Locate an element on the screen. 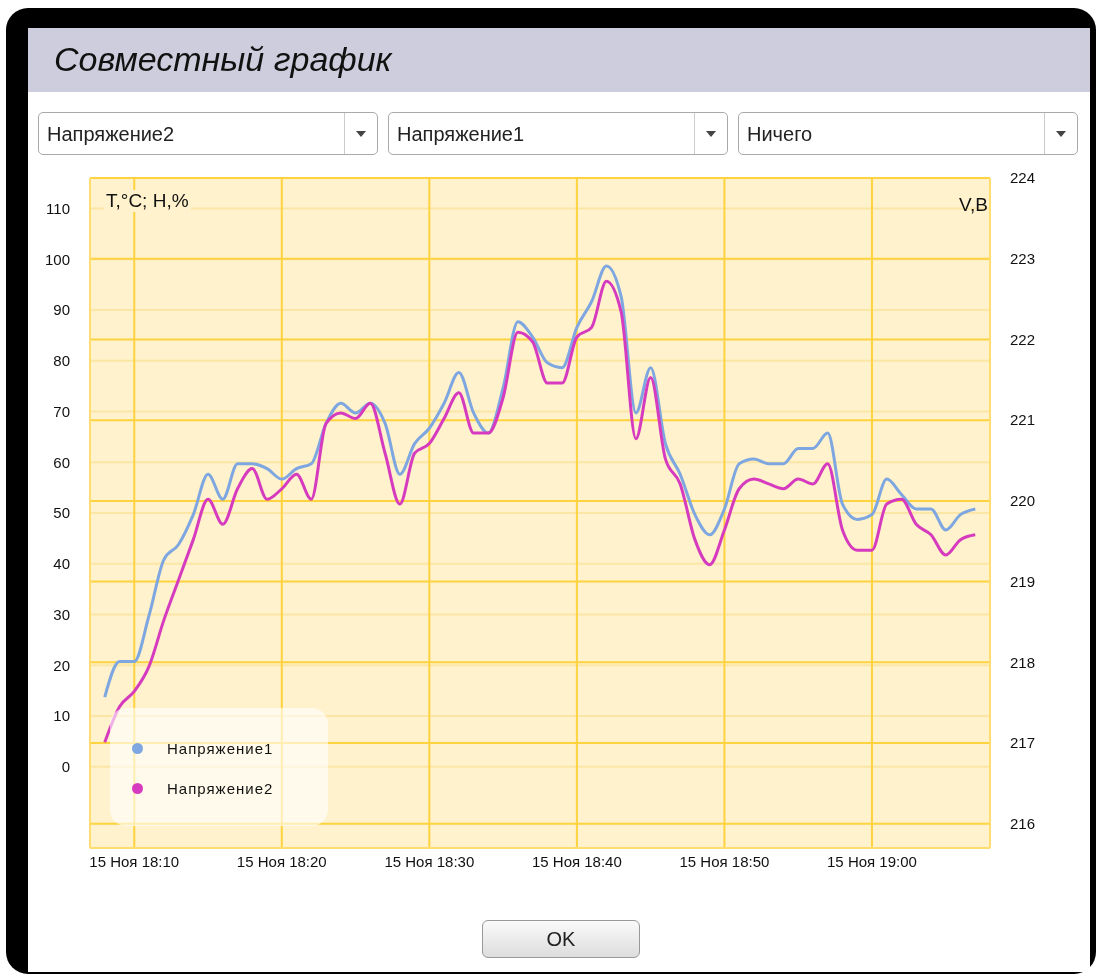  y-tick-label: 20 is located at coordinates (61, 665).